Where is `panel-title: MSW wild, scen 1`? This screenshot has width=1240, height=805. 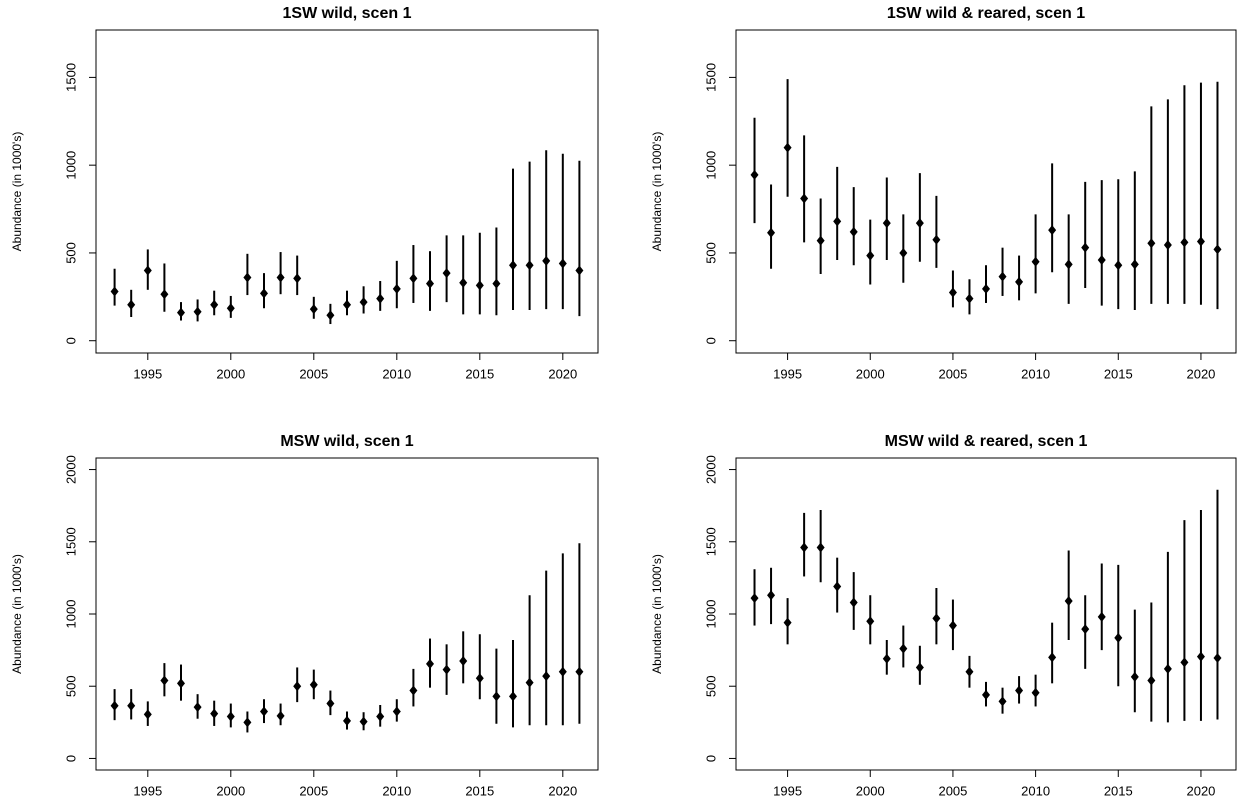 panel-title: MSW wild, scen 1 is located at coordinates (346, 441).